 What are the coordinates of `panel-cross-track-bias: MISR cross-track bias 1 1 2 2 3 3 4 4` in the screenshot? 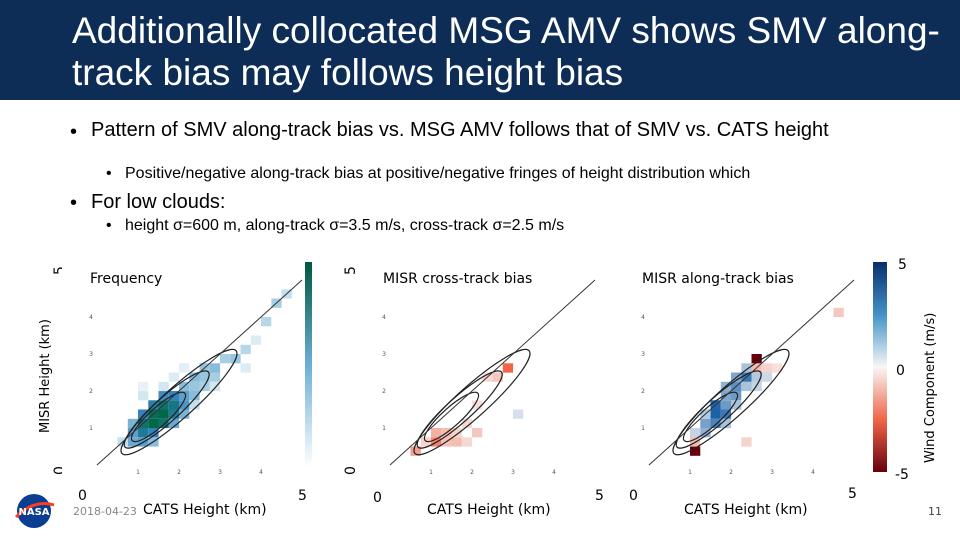 It's located at (480, 362).